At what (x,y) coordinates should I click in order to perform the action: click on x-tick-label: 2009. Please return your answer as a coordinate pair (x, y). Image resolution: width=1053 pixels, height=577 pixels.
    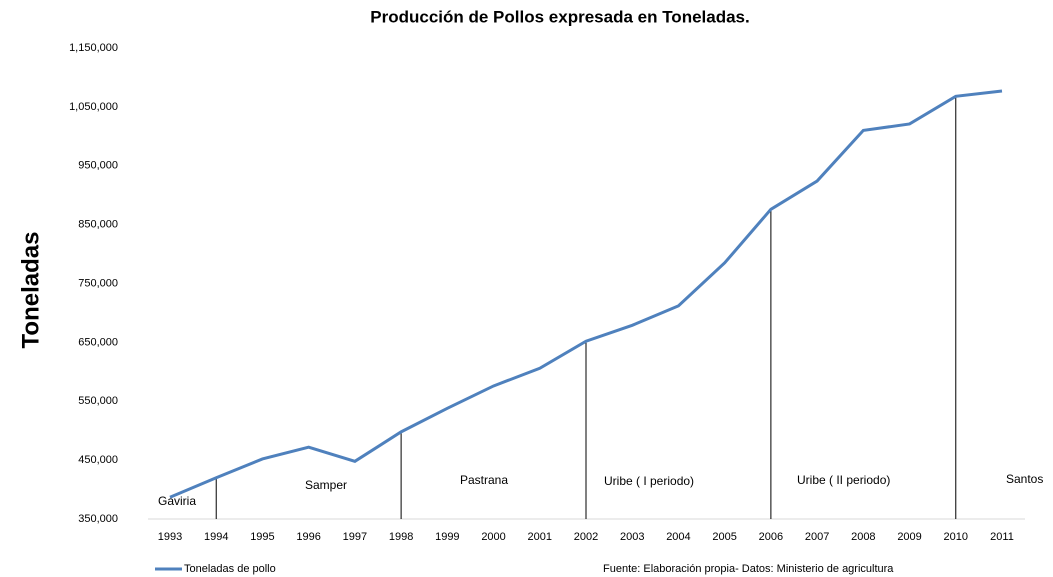
    Looking at the image, I should click on (909, 537).